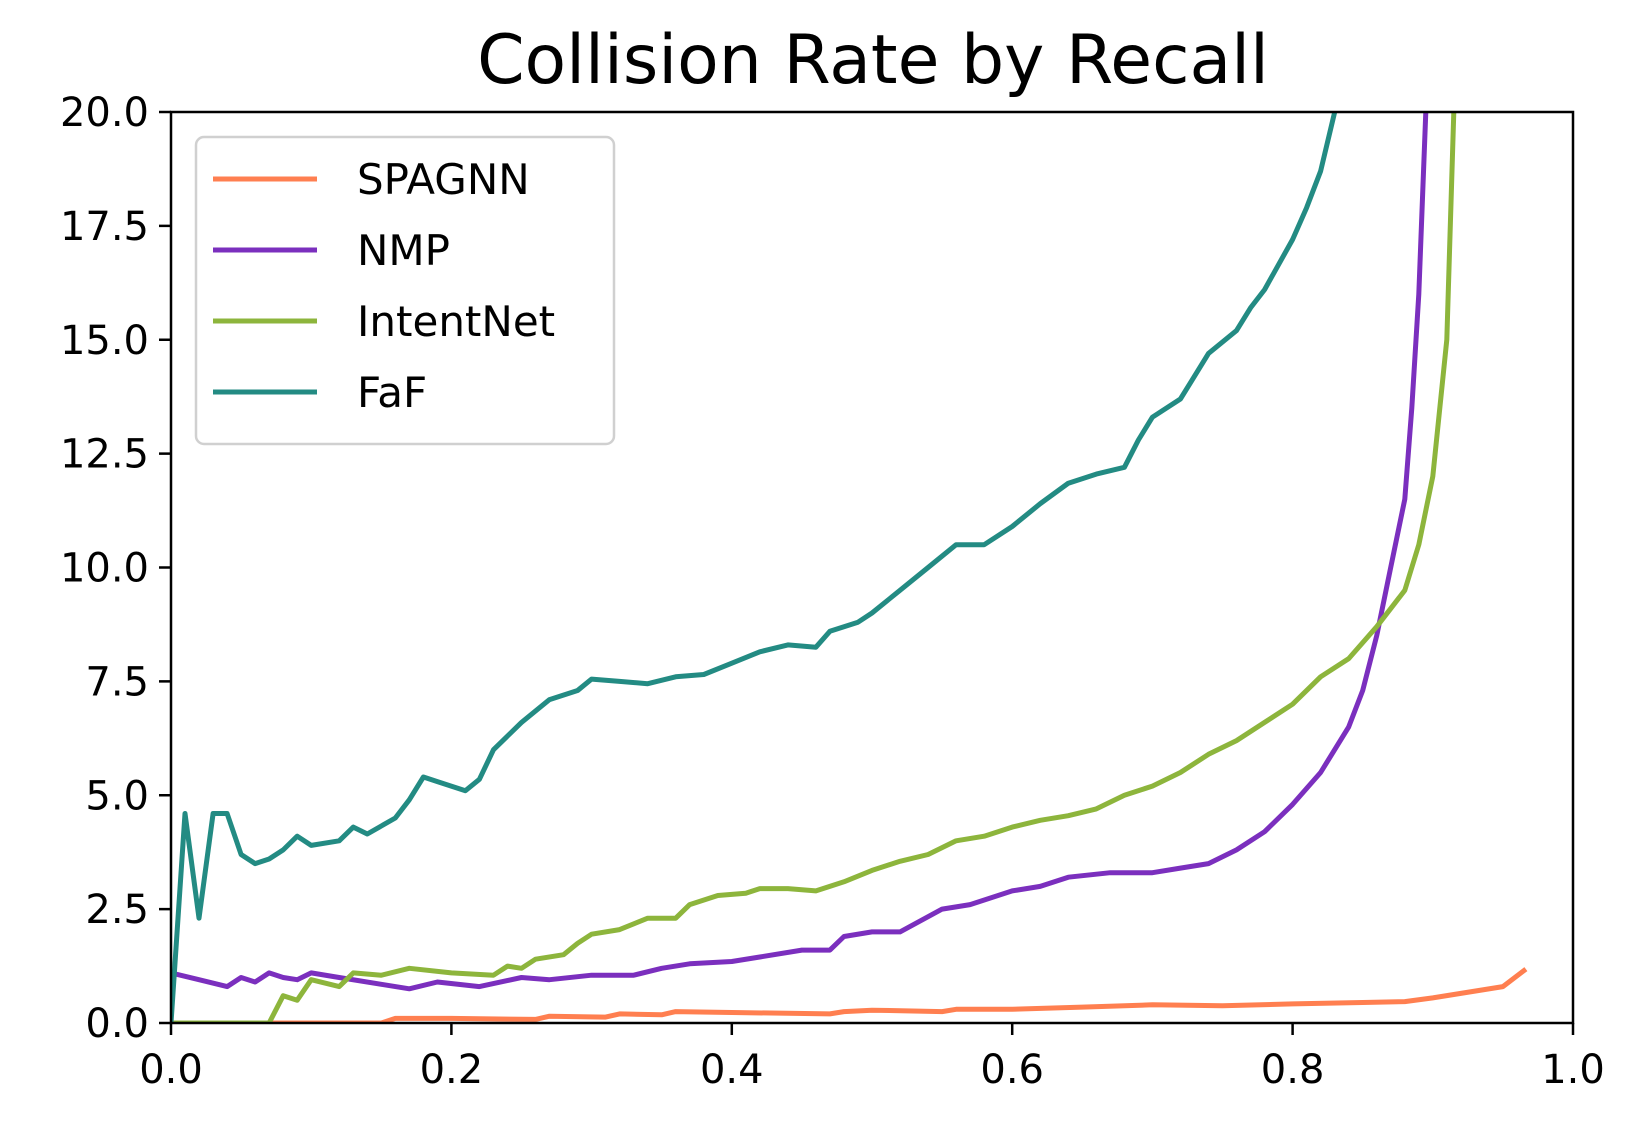  What do you see at coordinates (171, 1070) in the screenshot?
I see `x-tick-label: 0.0` at bounding box center [171, 1070].